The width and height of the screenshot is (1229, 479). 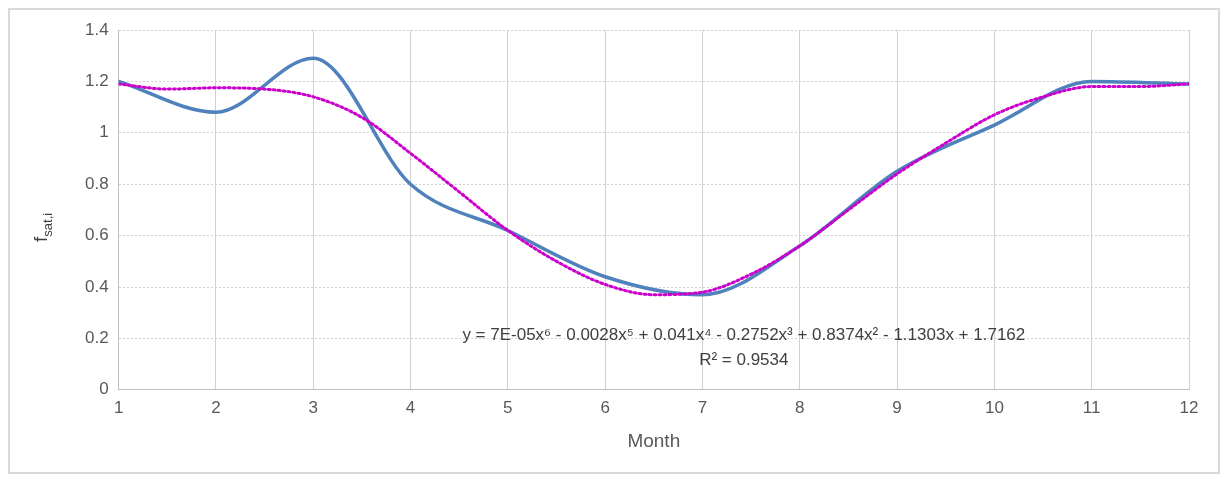 What do you see at coordinates (605, 407) in the screenshot?
I see `x-tick-label: 6` at bounding box center [605, 407].